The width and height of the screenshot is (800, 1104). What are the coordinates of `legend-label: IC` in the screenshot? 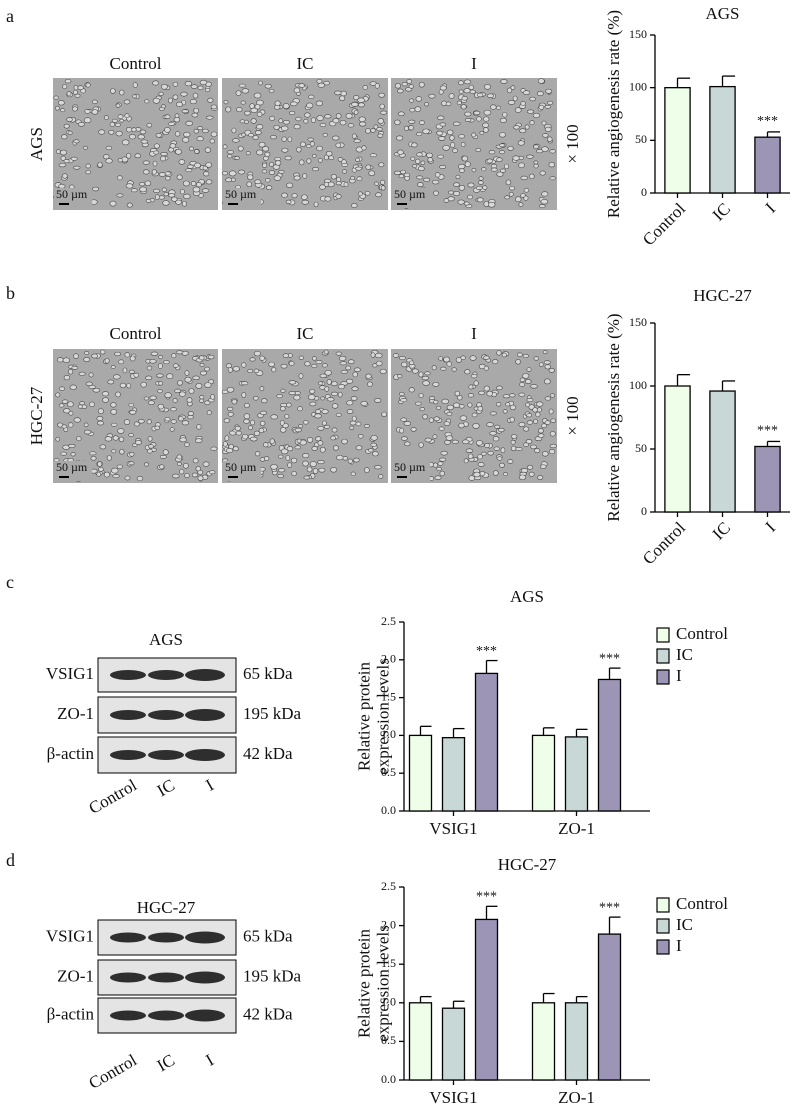 It's located at (684, 924).